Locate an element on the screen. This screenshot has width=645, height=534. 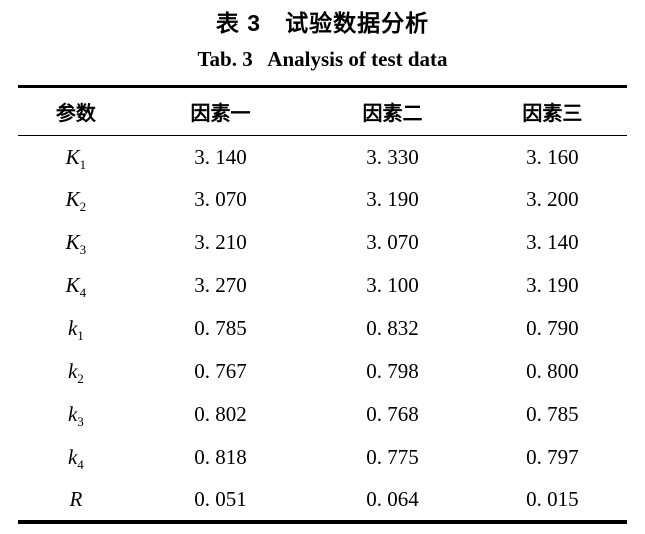
cell-value: 3. 330 is located at coordinates (392, 156).